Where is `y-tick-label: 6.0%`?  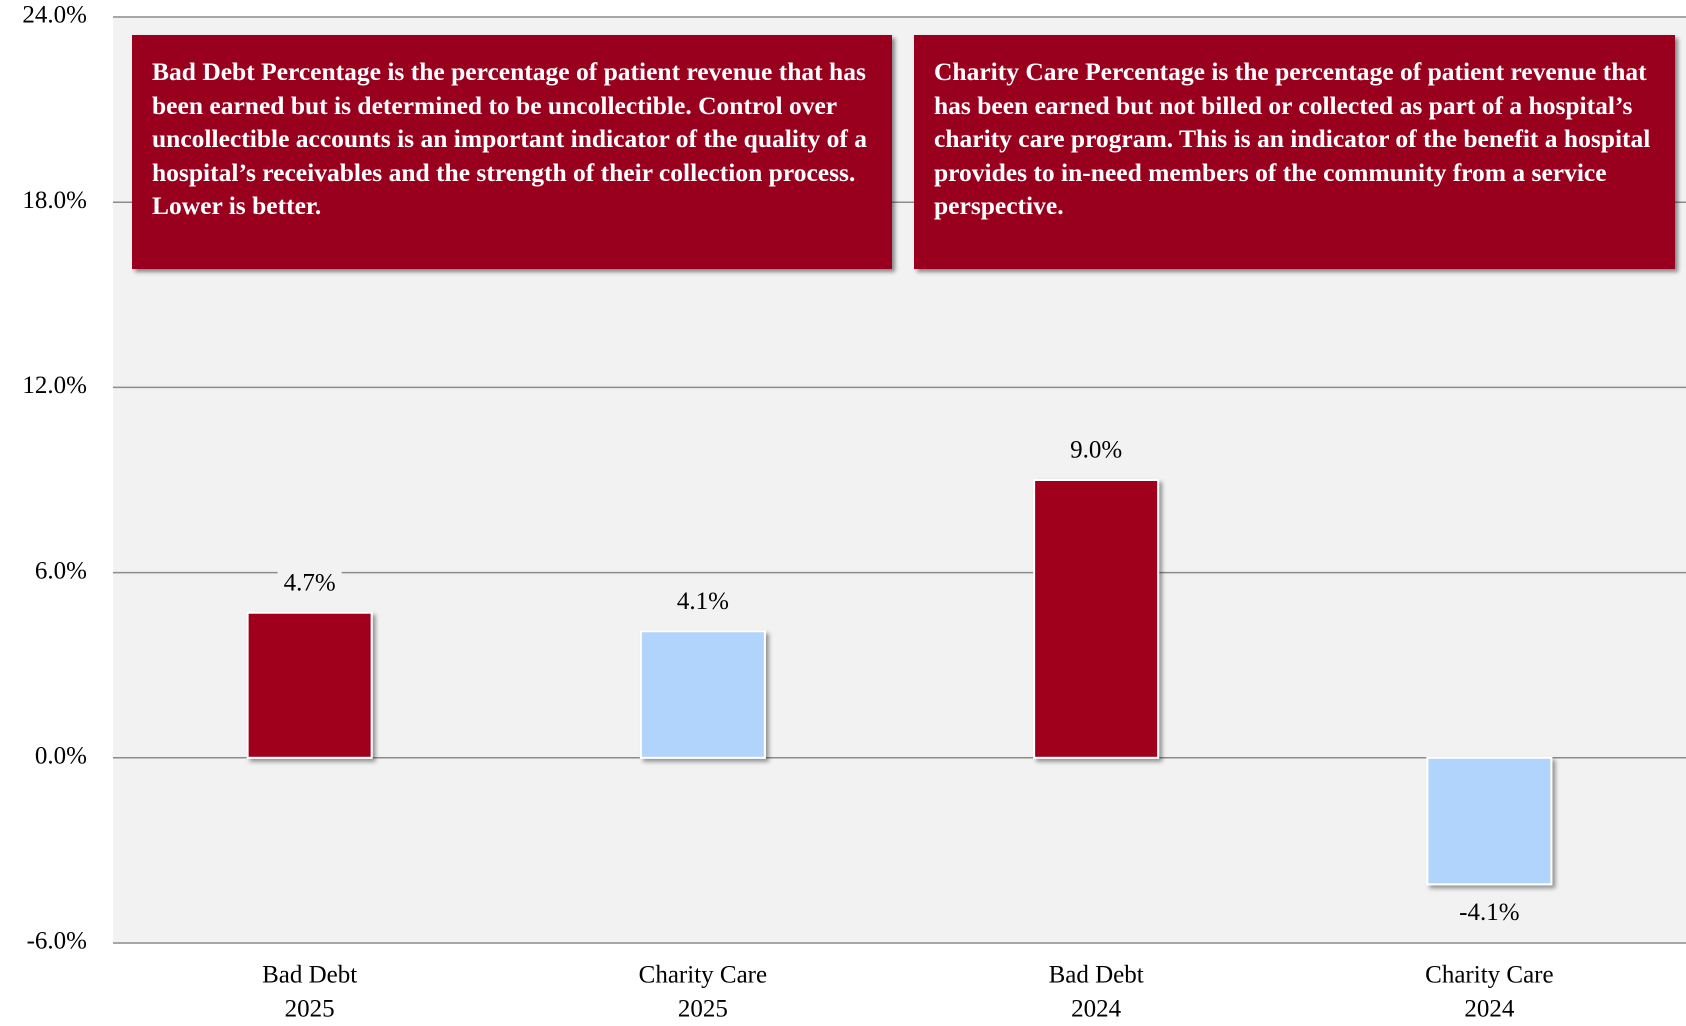 y-tick-label: 6.0% is located at coordinates (61, 570).